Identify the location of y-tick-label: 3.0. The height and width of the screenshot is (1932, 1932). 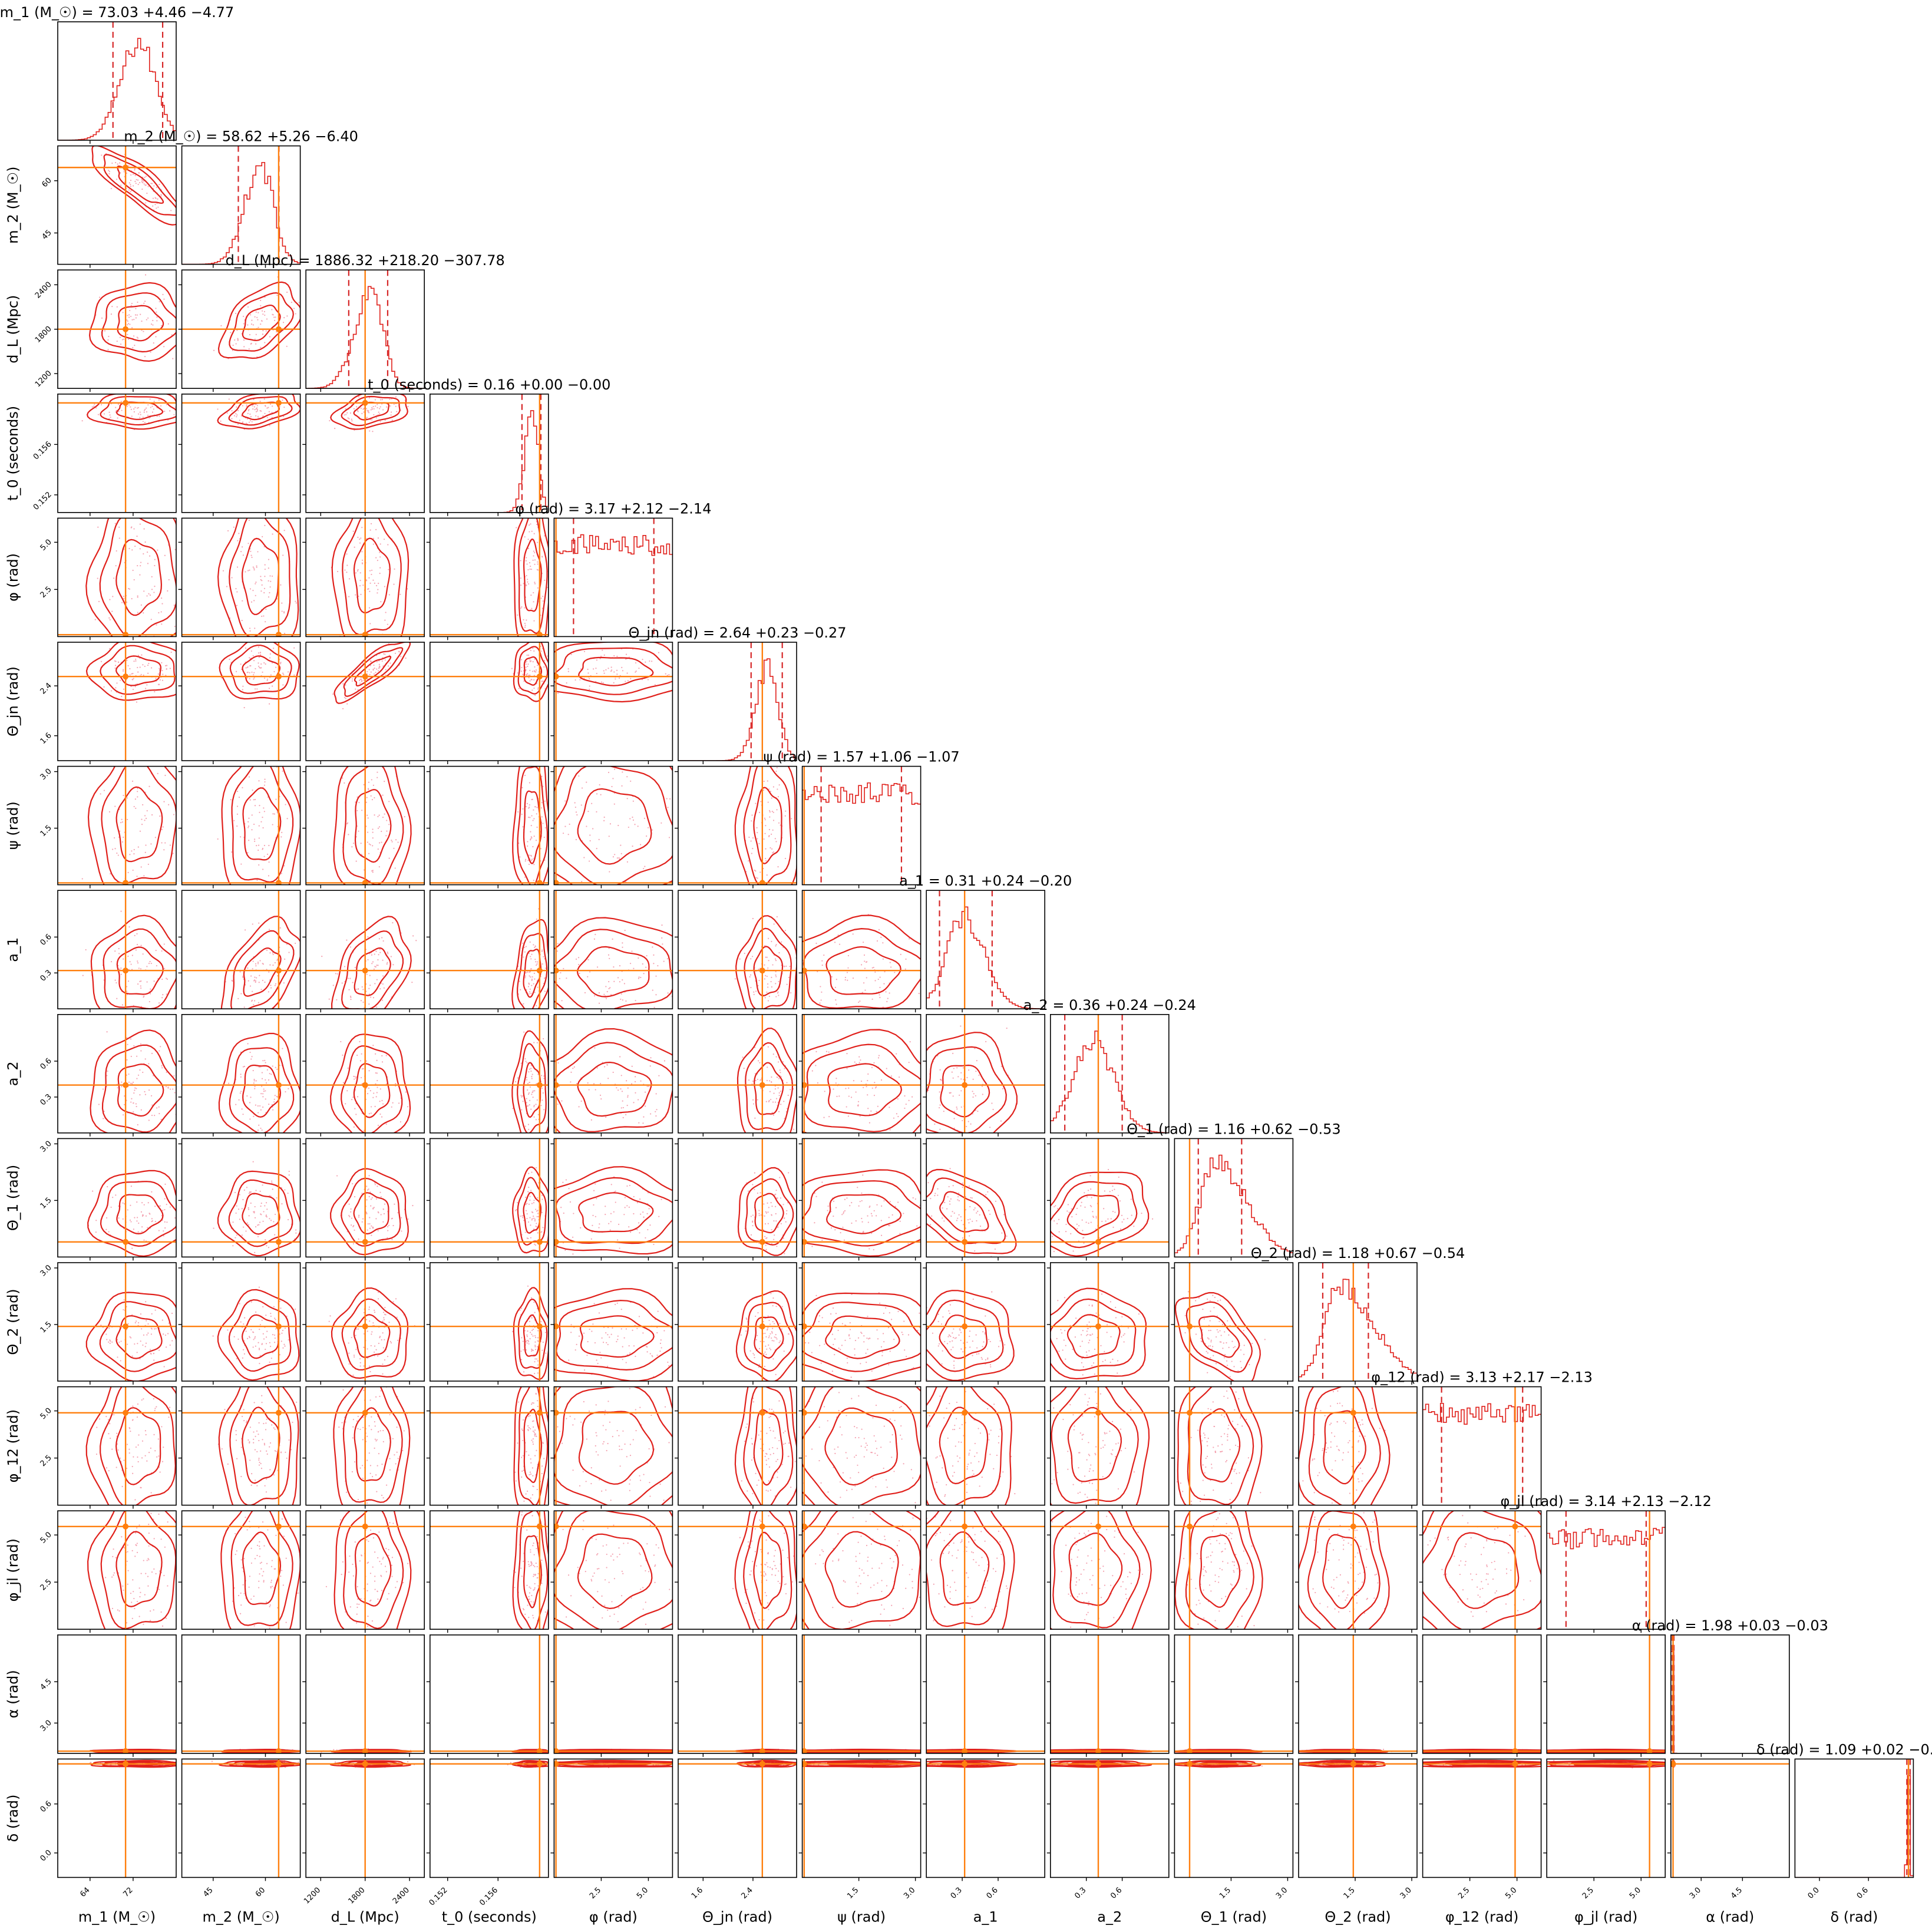
(46, 1270).